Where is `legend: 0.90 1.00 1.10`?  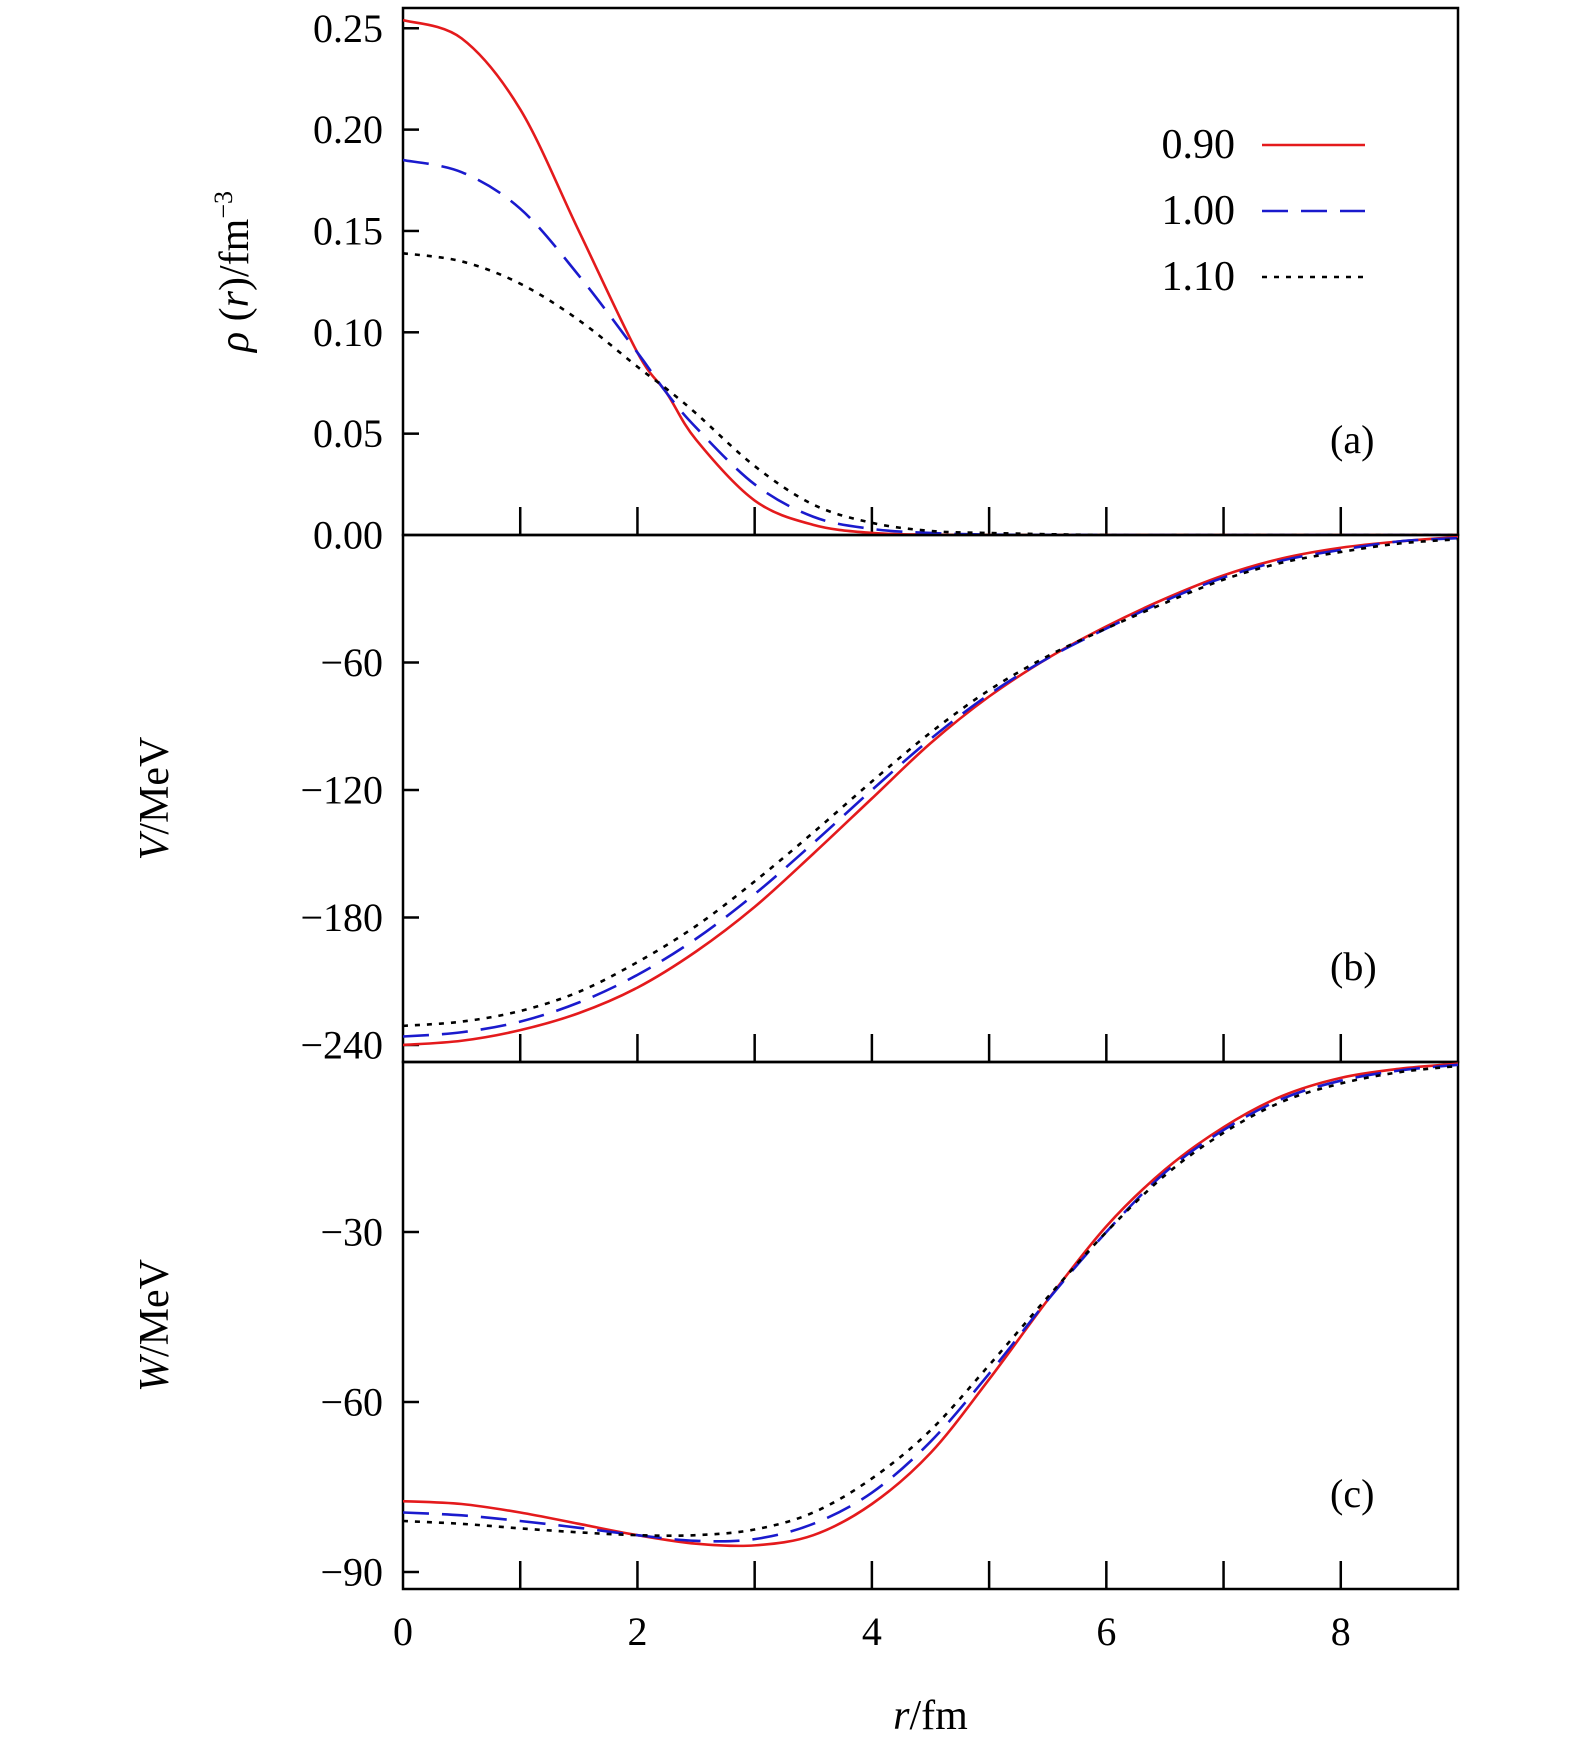 legend: 0.90 1.00 1.10 is located at coordinates (1263, 211).